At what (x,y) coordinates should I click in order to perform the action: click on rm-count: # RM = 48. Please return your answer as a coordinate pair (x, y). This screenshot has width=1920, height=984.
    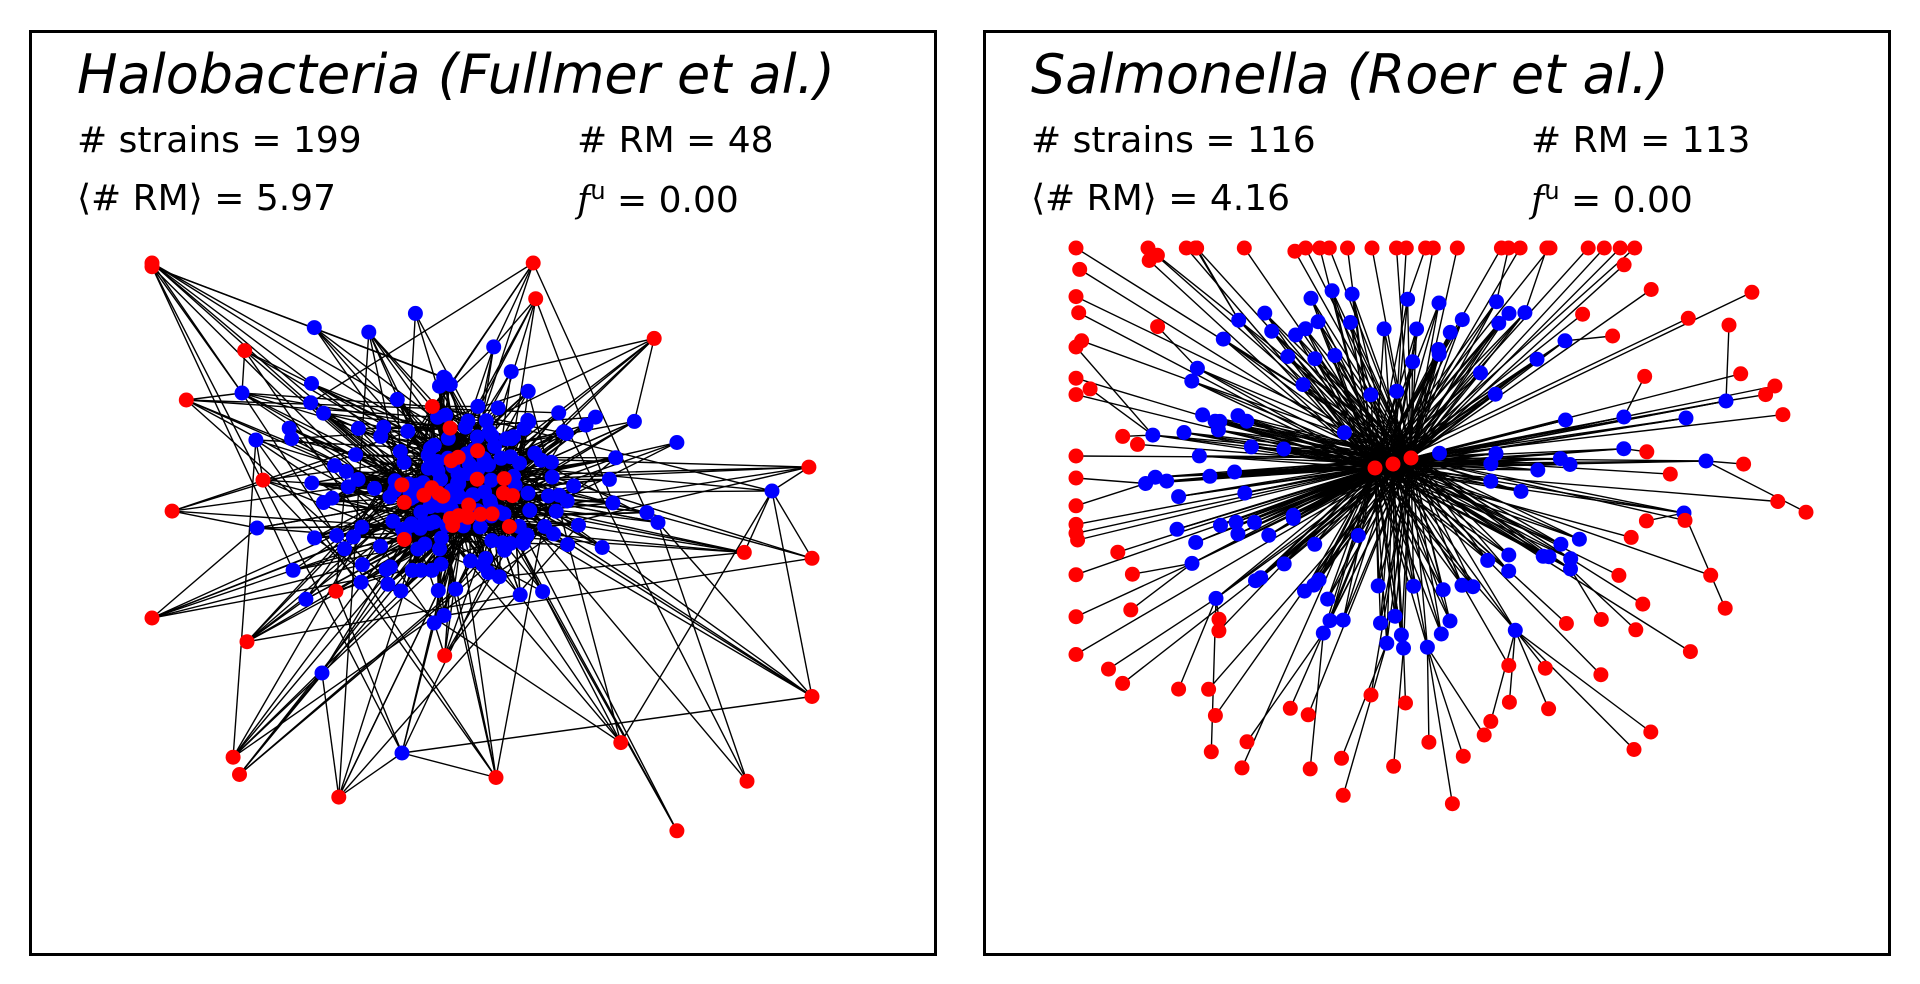
    Looking at the image, I should click on (675, 140).